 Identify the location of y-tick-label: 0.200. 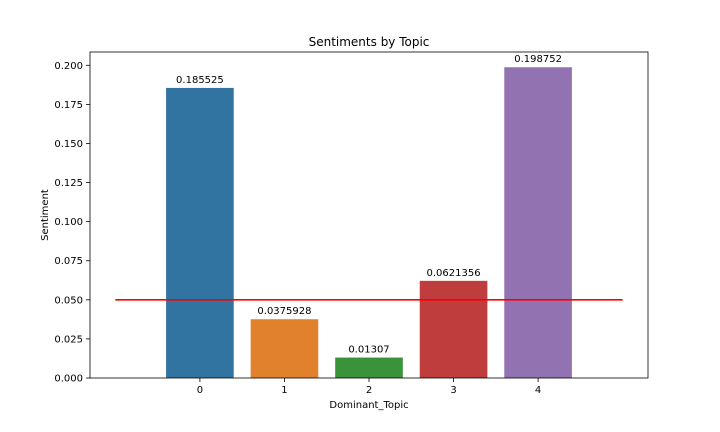
(68, 66).